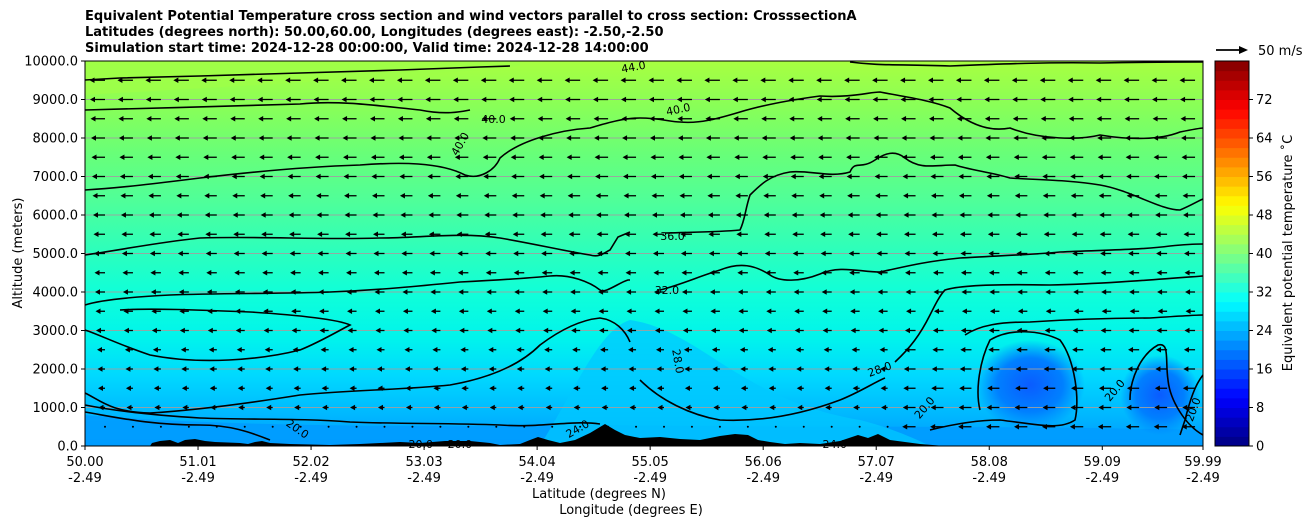 The image size is (1308, 526). Describe the element at coordinates (177, 426) in the screenshot. I see `contour-24-left` at that location.